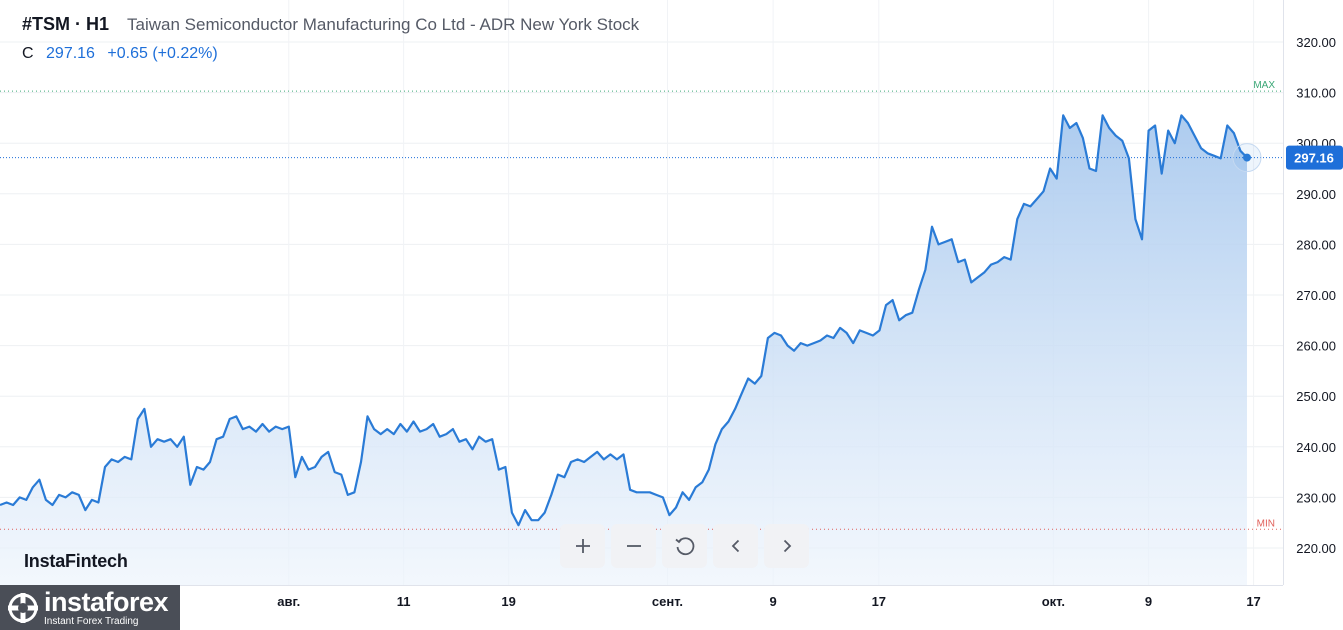  I want to click on y-tick-label: 290.00, so click(1316, 194).